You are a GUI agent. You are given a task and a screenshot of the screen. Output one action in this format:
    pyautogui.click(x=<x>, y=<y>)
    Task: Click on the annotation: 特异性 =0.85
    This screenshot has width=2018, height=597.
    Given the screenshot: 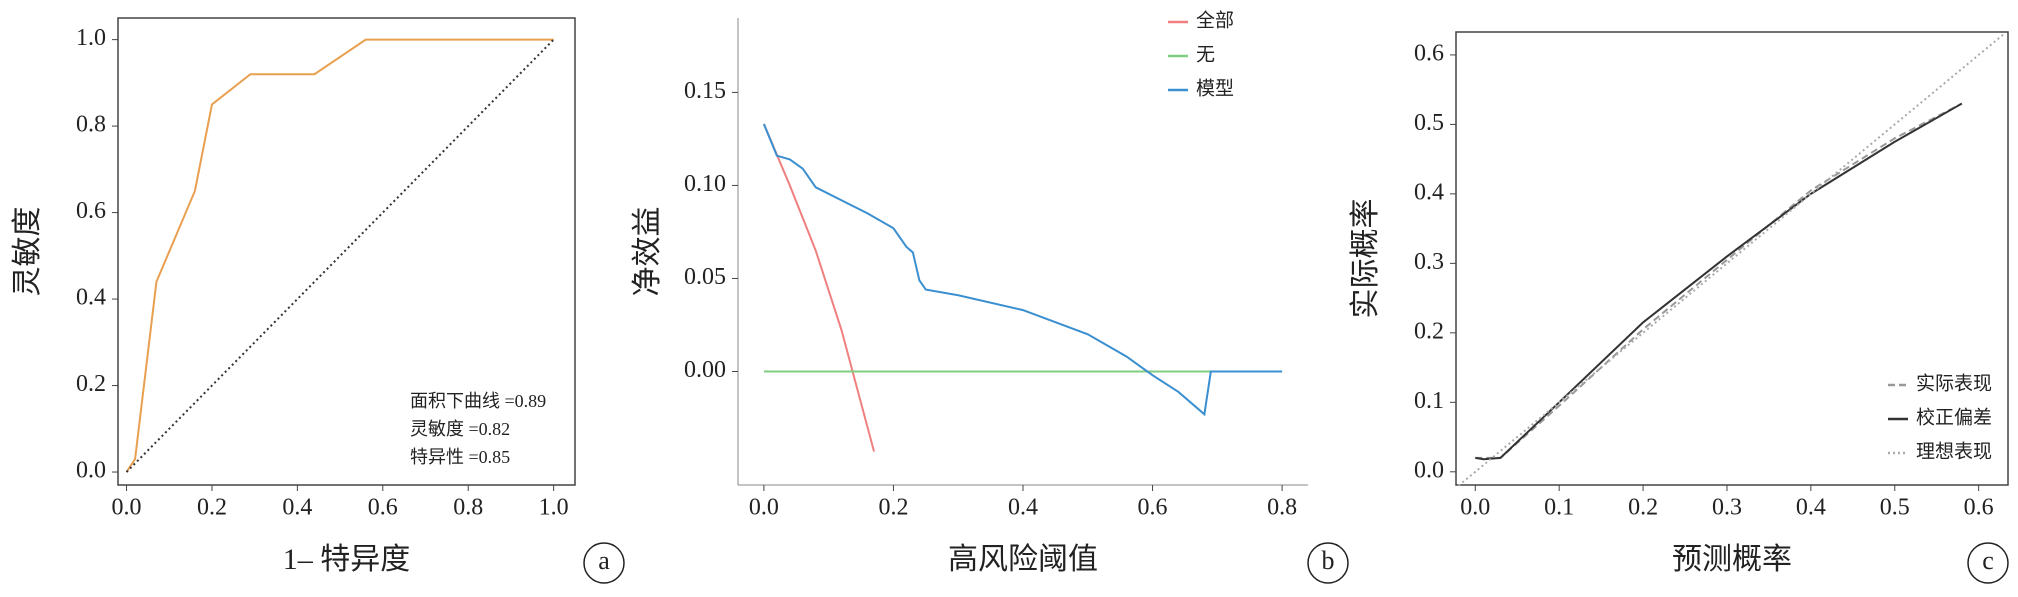 What is the action you would take?
    pyautogui.click(x=460, y=457)
    